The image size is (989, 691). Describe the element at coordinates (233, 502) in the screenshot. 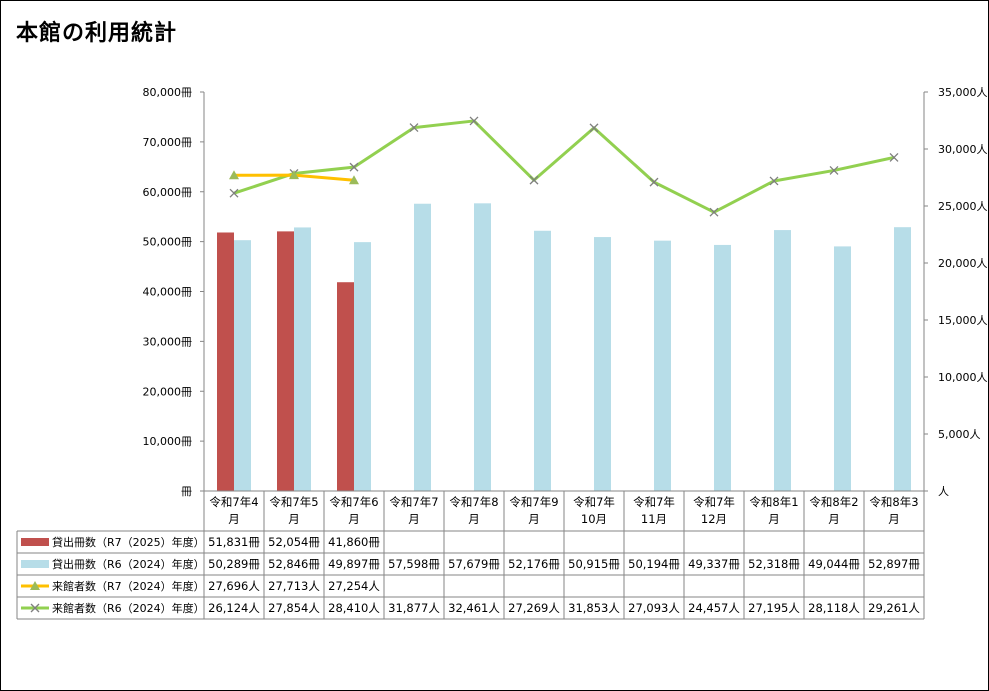

I see `category-label: 令和7年4` at that location.